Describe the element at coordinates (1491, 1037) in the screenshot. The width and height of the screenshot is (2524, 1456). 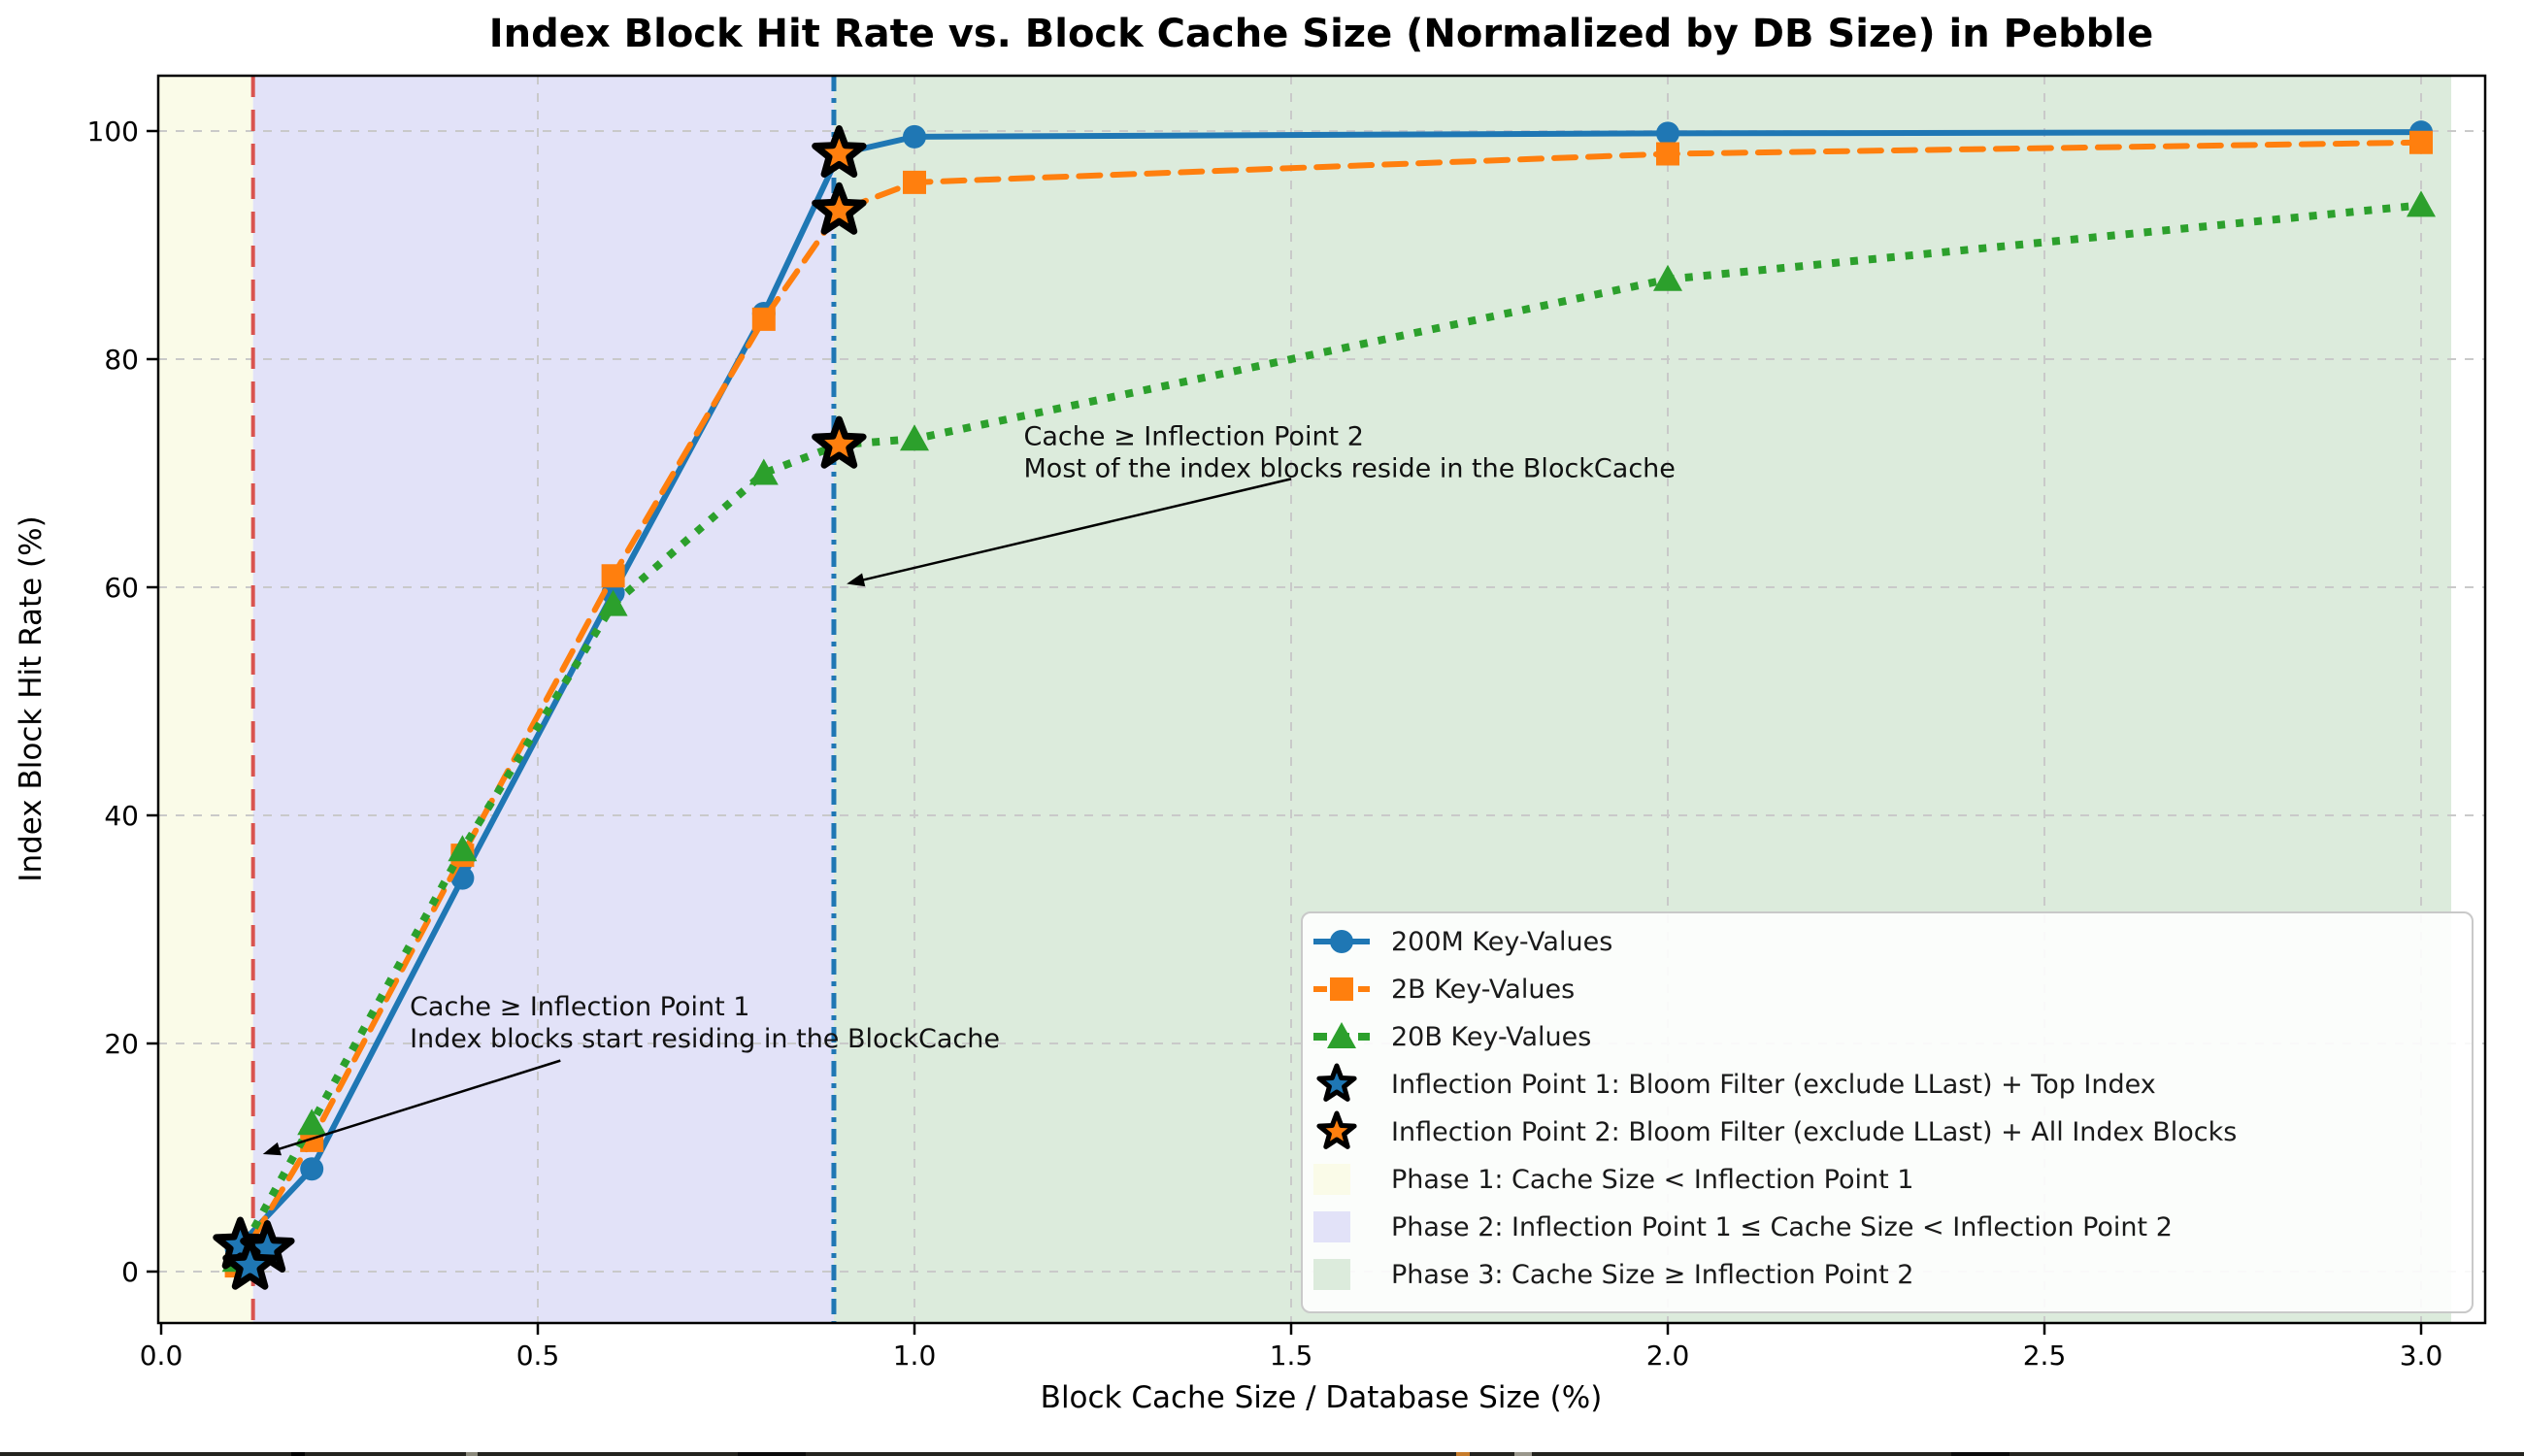
I see `legend-label-3: 20B Key-Values` at that location.